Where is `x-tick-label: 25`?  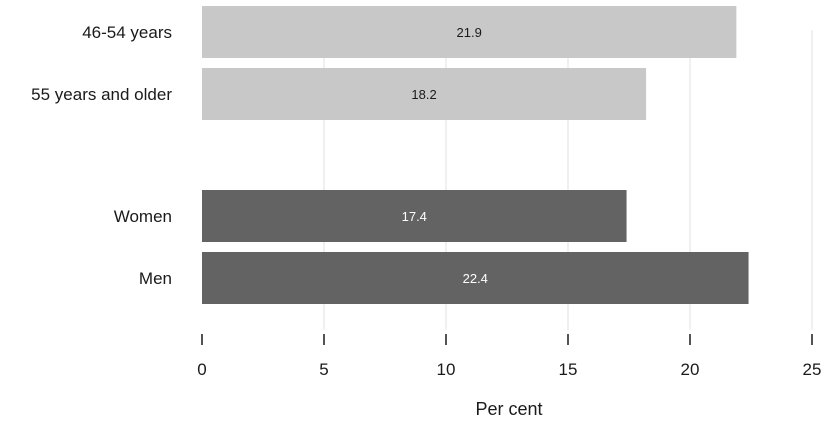
x-tick-label: 25 is located at coordinates (812, 369).